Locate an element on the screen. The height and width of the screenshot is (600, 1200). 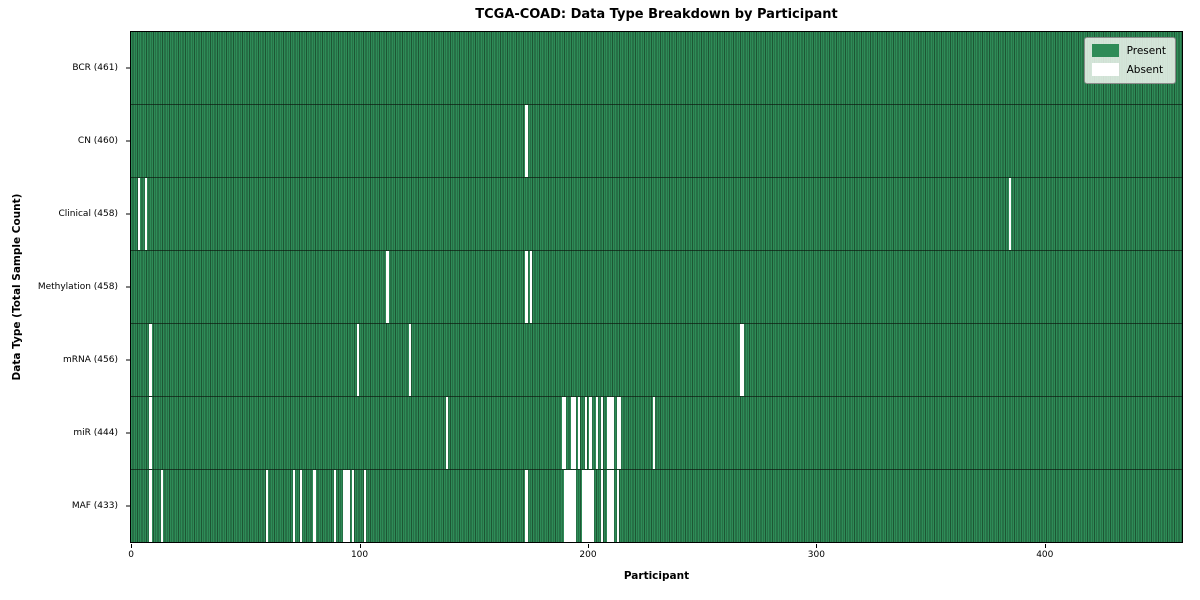
y-tick-label: BCR (461) is located at coordinates (95, 67).